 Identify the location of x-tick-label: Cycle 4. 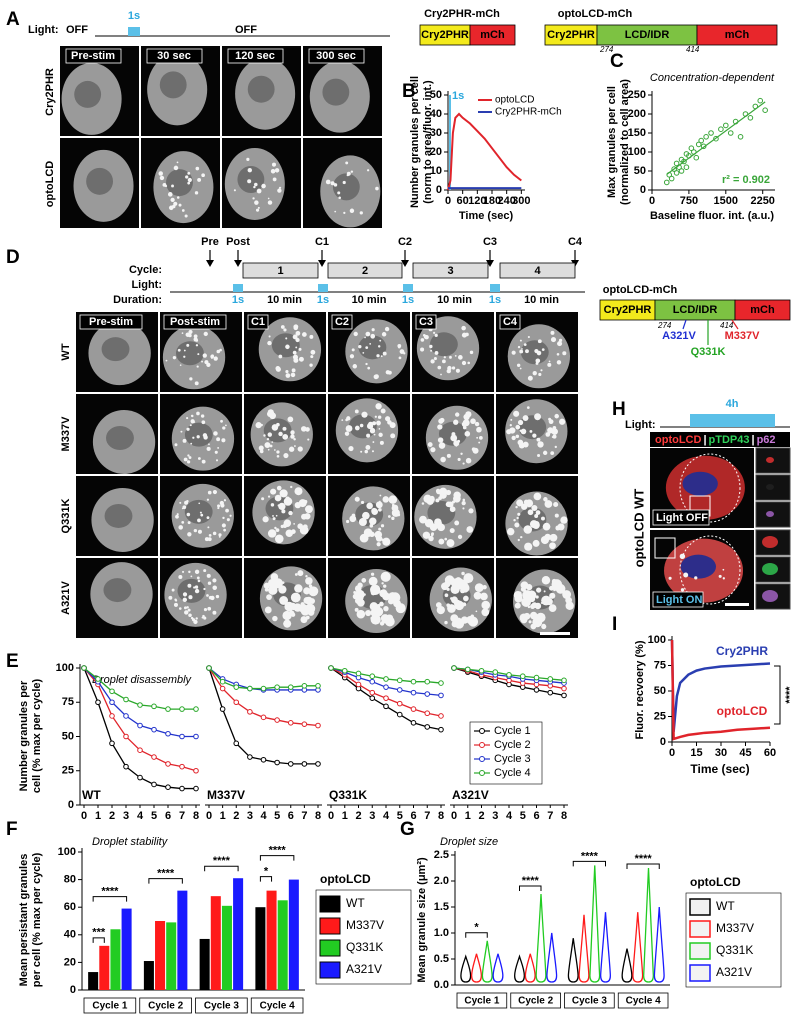
(643, 1001).